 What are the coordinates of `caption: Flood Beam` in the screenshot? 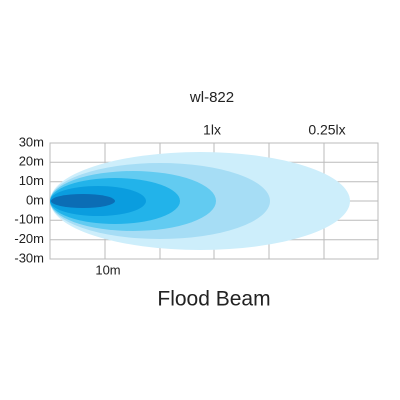 It's located at (213, 299).